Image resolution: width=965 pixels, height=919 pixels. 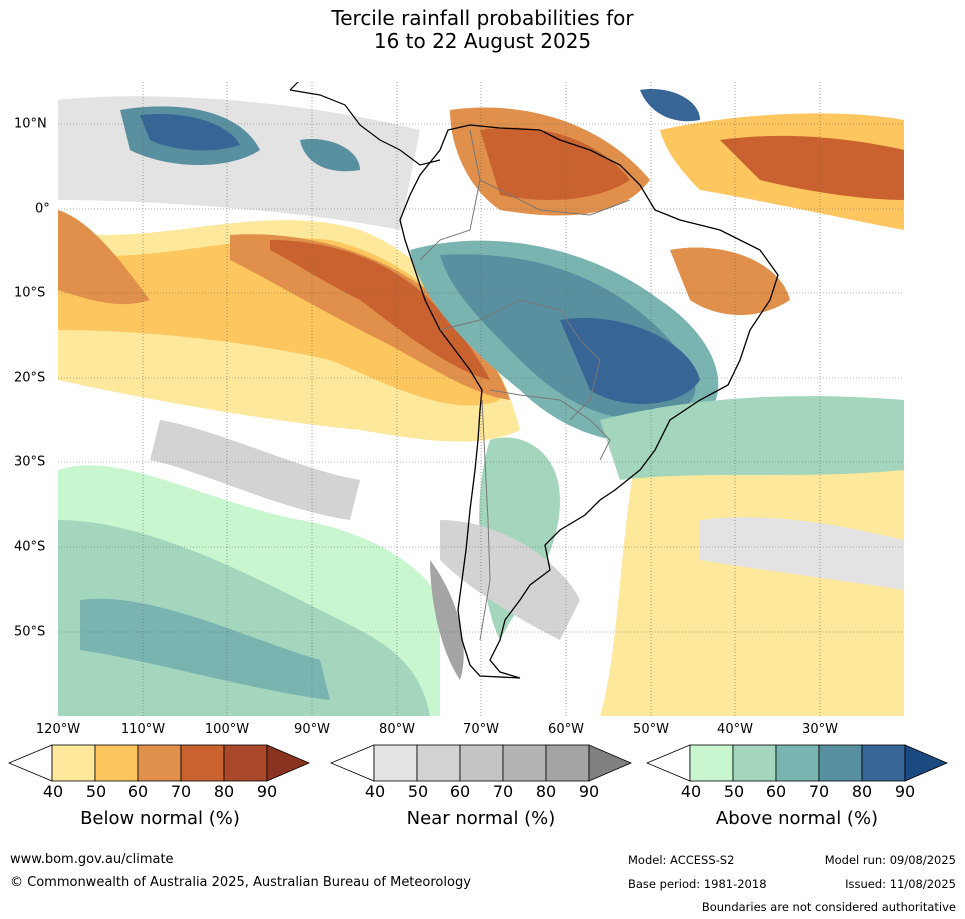 I want to click on near-tick: 70, so click(x=503, y=791).